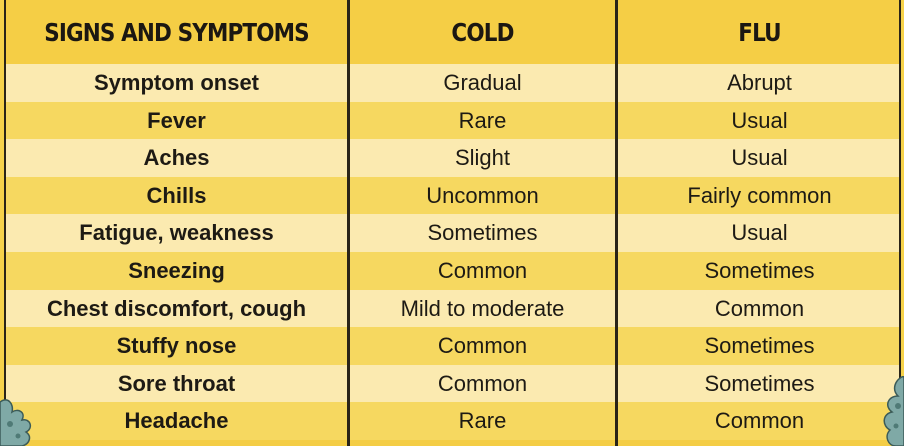 The height and width of the screenshot is (446, 904). What do you see at coordinates (482, 308) in the screenshot?
I see `cold-cell: Mild to moderate` at bounding box center [482, 308].